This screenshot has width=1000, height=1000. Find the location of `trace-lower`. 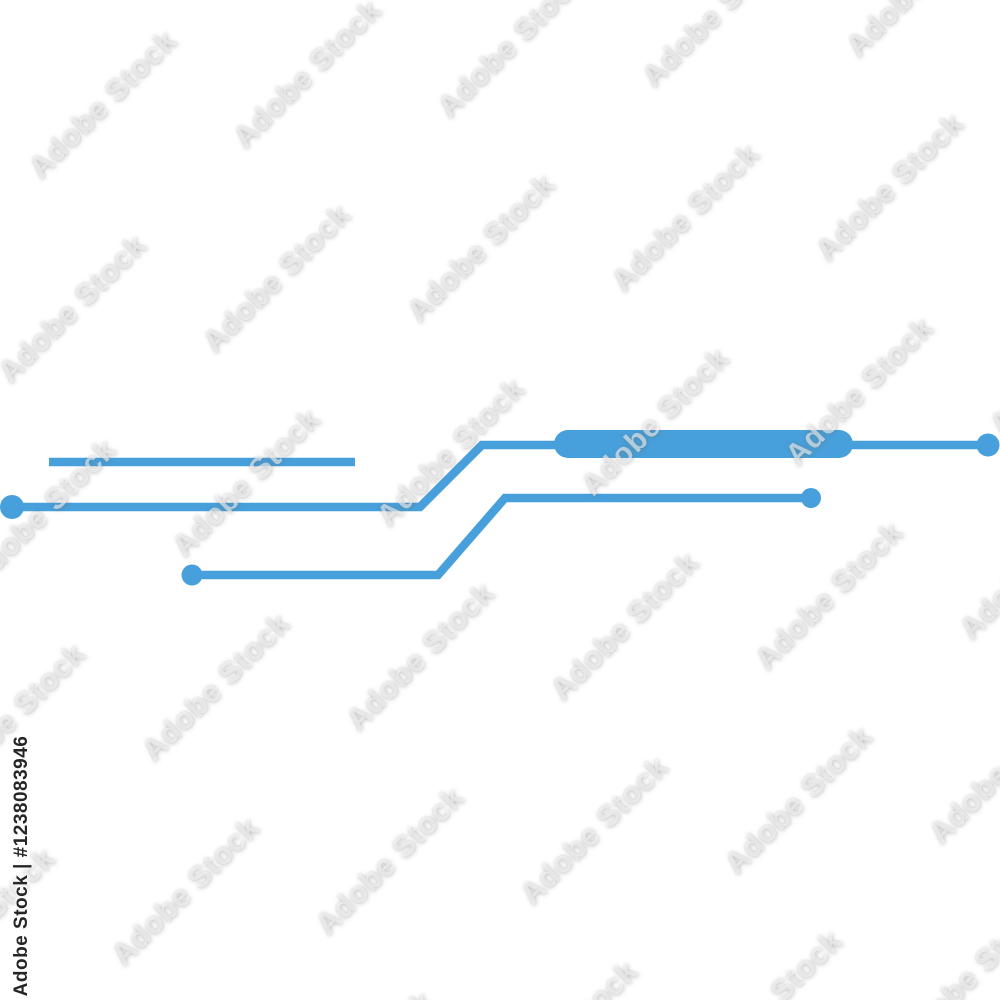

trace-lower is located at coordinates (501, 536).